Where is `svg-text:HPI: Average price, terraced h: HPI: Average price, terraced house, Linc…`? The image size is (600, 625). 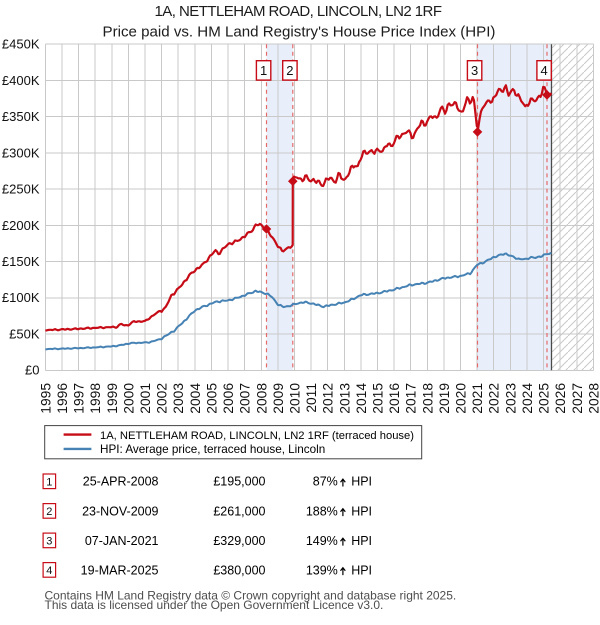 svg-text:HPI: Average price, terraced h: HPI: Average price, terraced house, Linc… is located at coordinates (212, 449).